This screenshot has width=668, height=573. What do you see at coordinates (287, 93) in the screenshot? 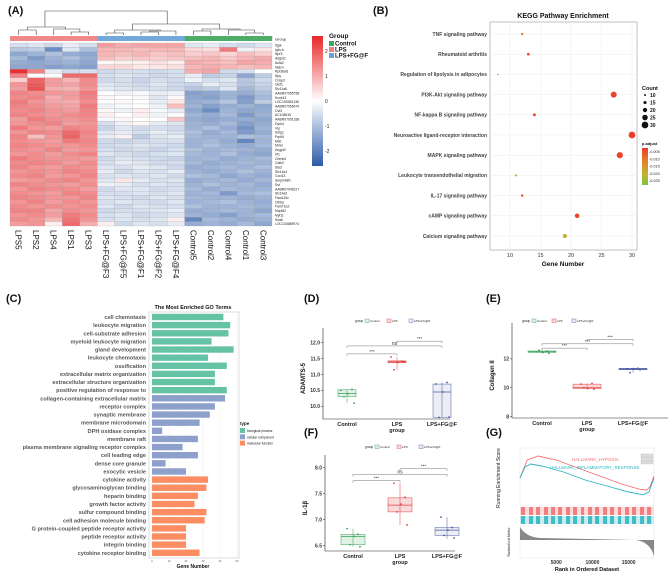
I see `gene-label: AABR07055758` at bounding box center [287, 93].